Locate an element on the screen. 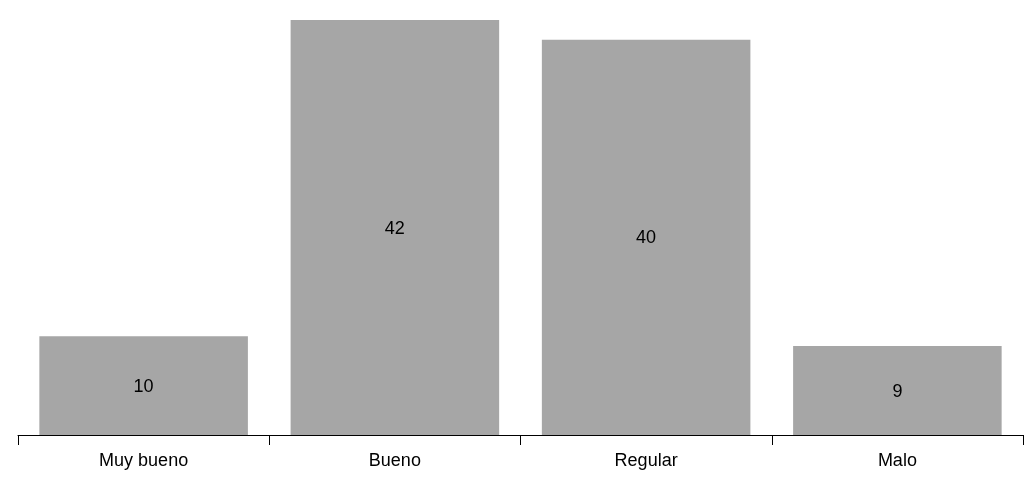  data-label: 9 is located at coordinates (897, 390).